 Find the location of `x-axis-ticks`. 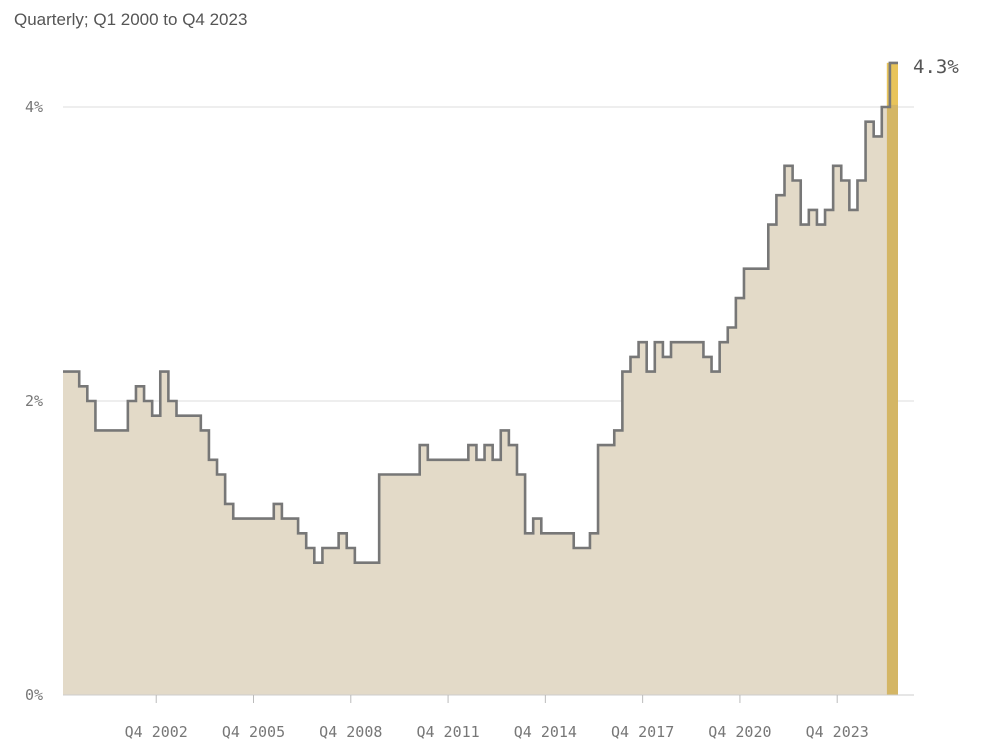

x-axis-ticks is located at coordinates (496, 699).